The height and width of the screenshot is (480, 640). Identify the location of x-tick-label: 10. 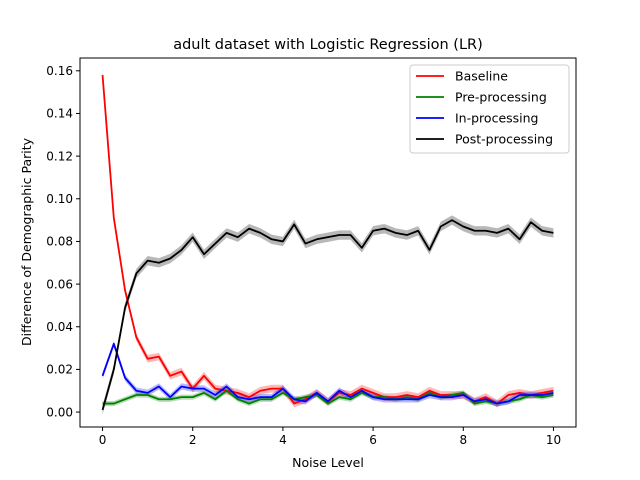
(553, 440).